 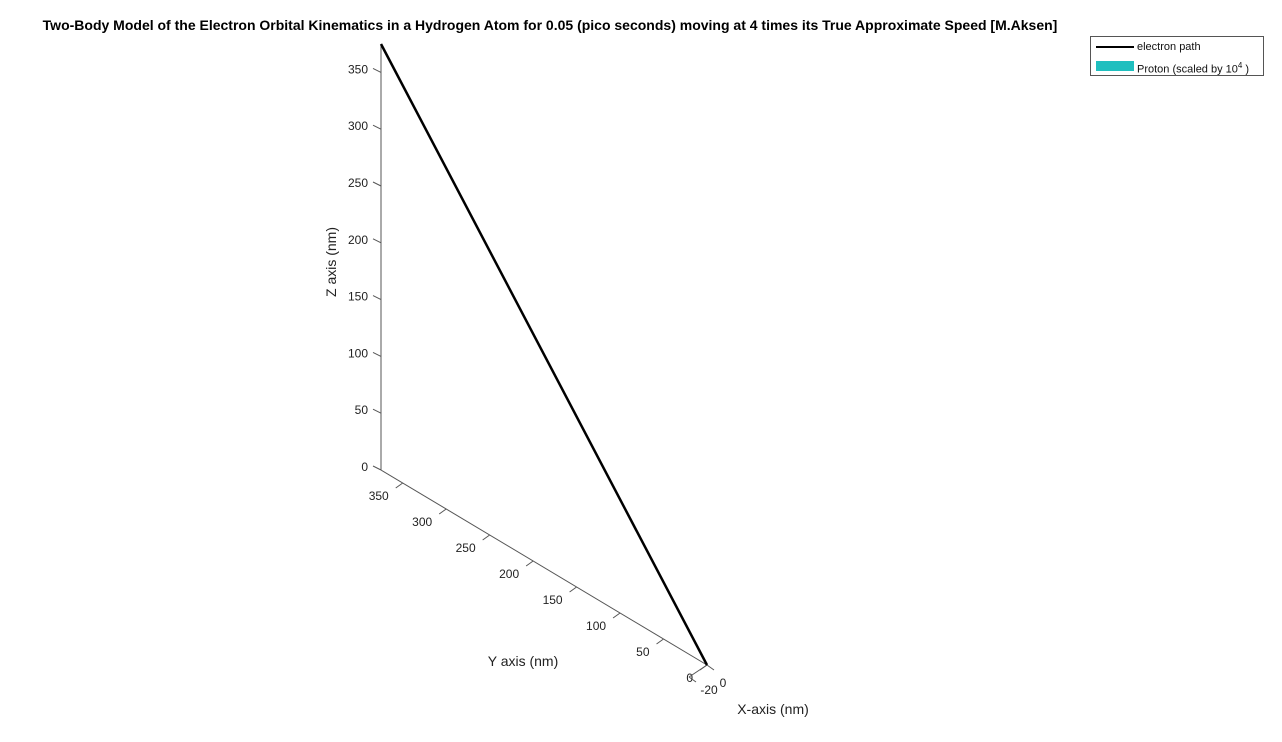 What do you see at coordinates (379, 496) in the screenshot?
I see `y-tick-label: 350` at bounding box center [379, 496].